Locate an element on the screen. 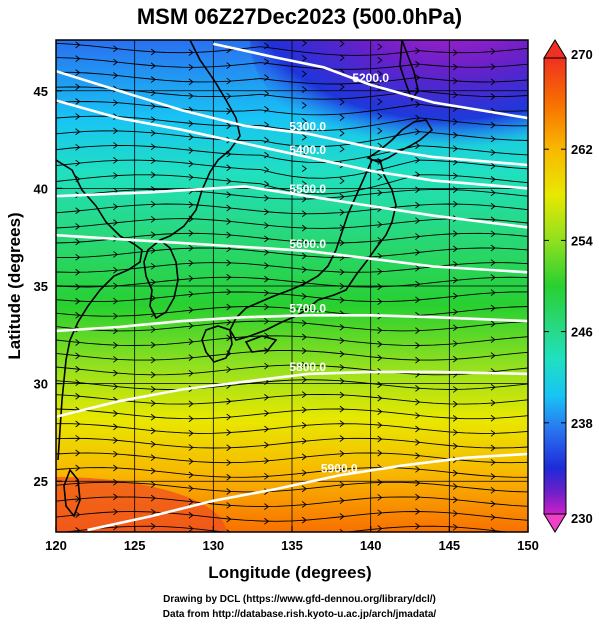  contour-label: 5600.0 is located at coordinates (307, 244).